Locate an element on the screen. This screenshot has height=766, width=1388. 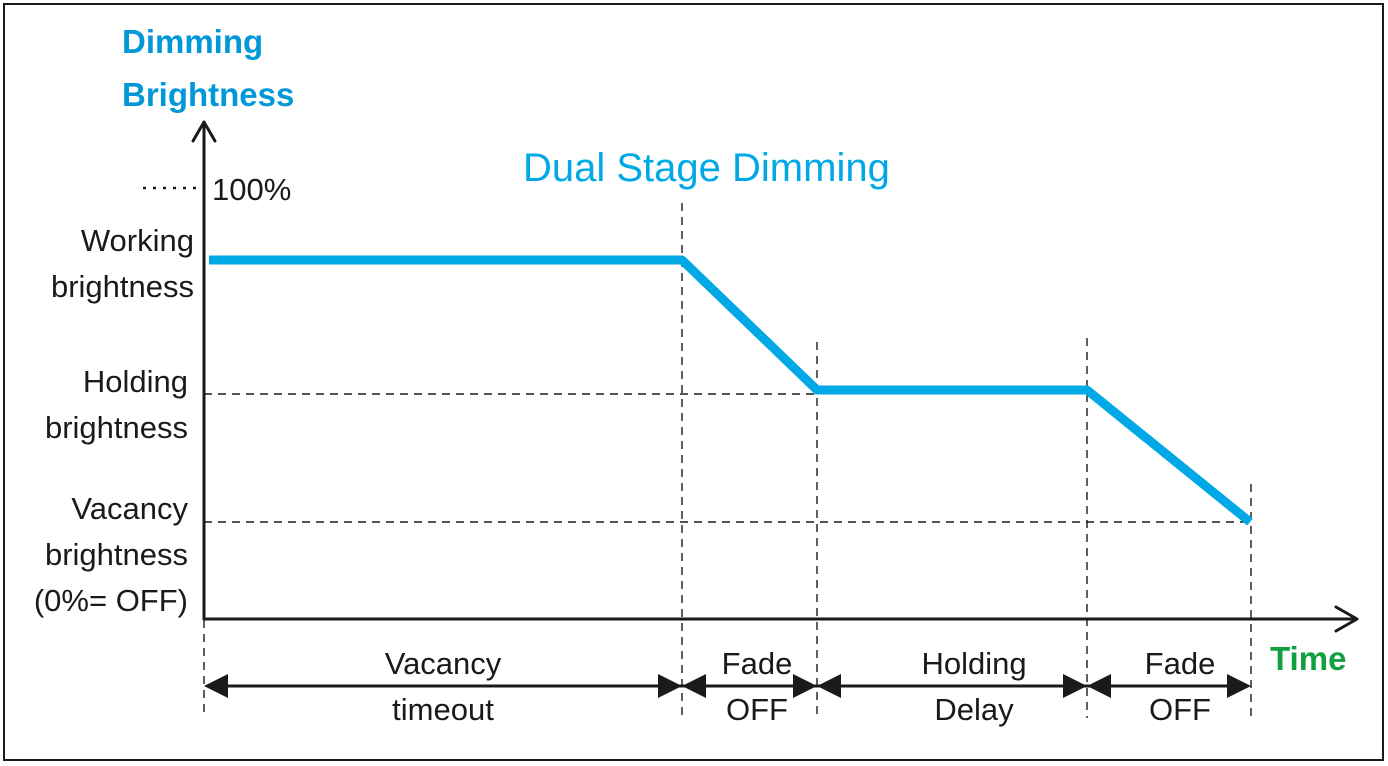
phase-holding-delay-line-2: Delay is located at coordinates (974, 709).